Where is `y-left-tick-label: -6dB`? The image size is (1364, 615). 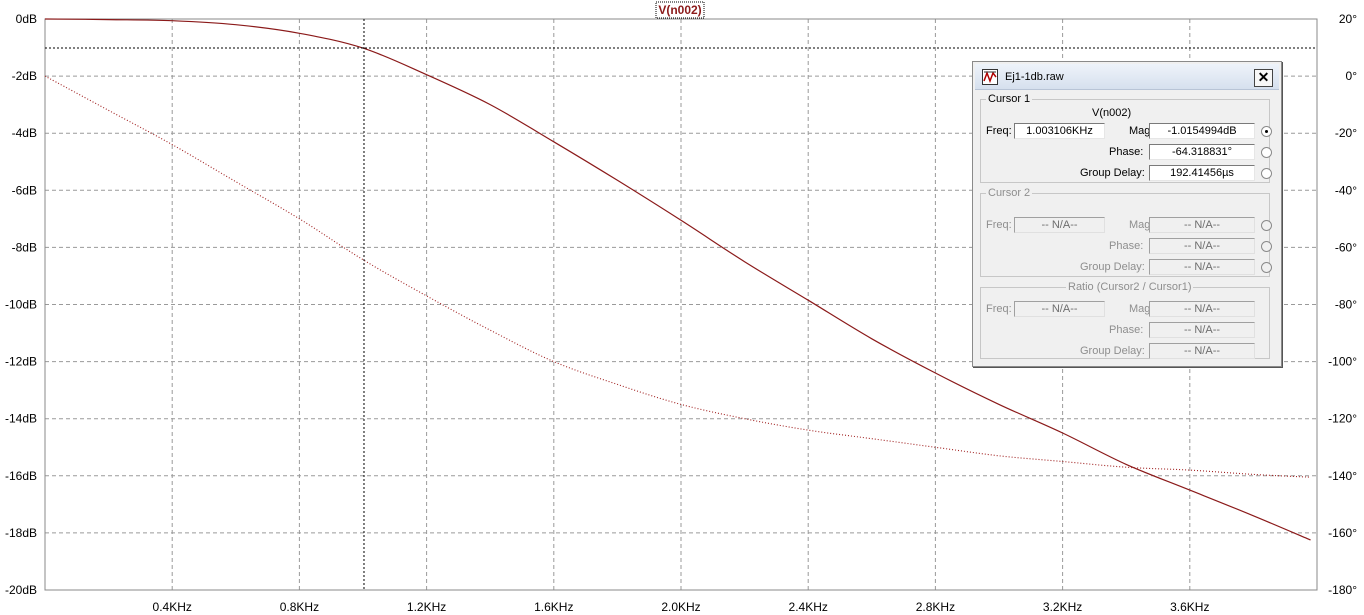 y-left-tick-label: -6dB is located at coordinates (24, 190).